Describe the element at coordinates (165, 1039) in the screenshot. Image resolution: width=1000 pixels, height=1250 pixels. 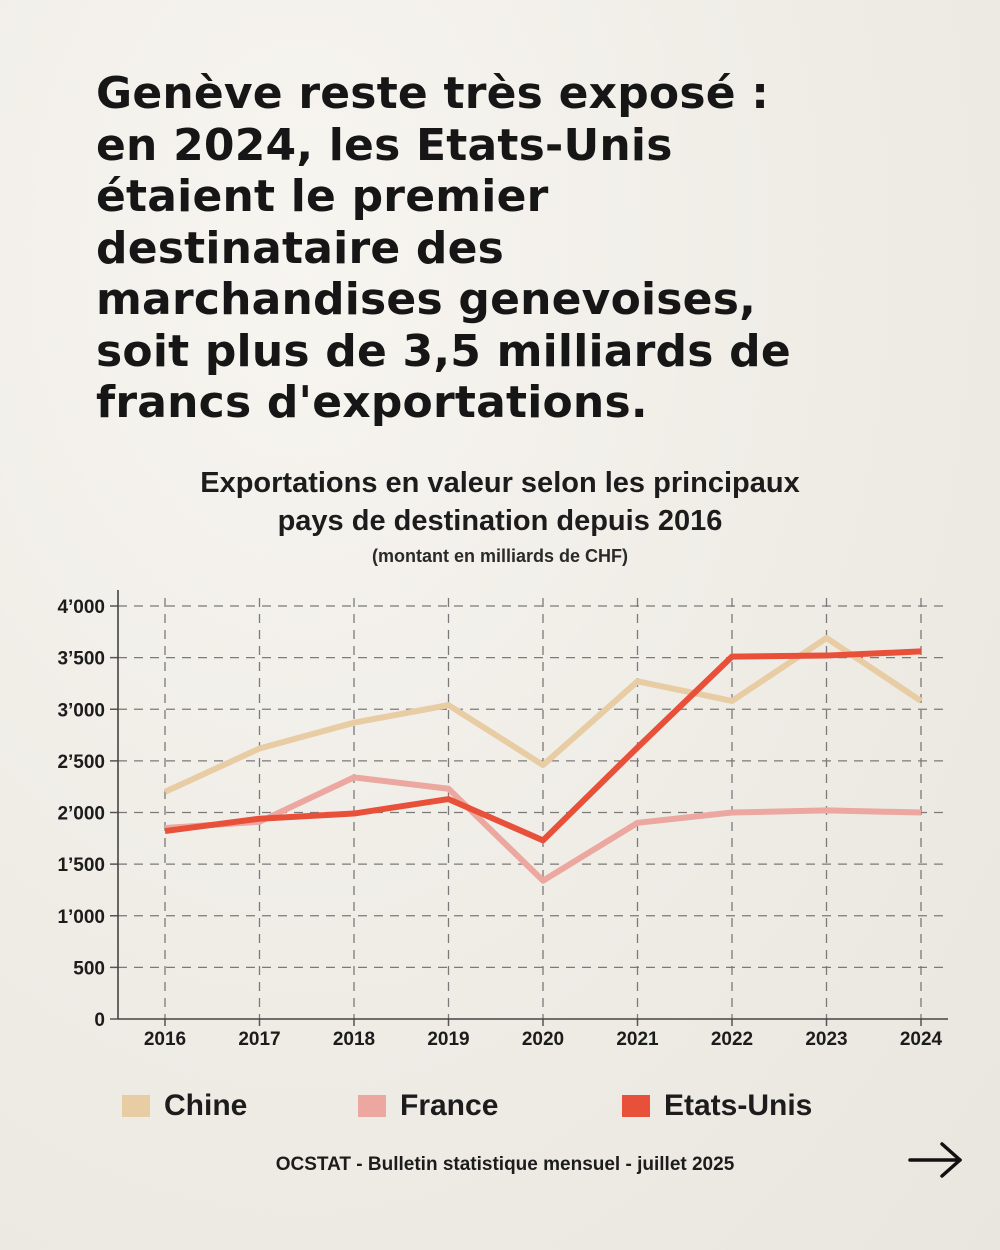
I see `x-tick-label: 2016` at that location.